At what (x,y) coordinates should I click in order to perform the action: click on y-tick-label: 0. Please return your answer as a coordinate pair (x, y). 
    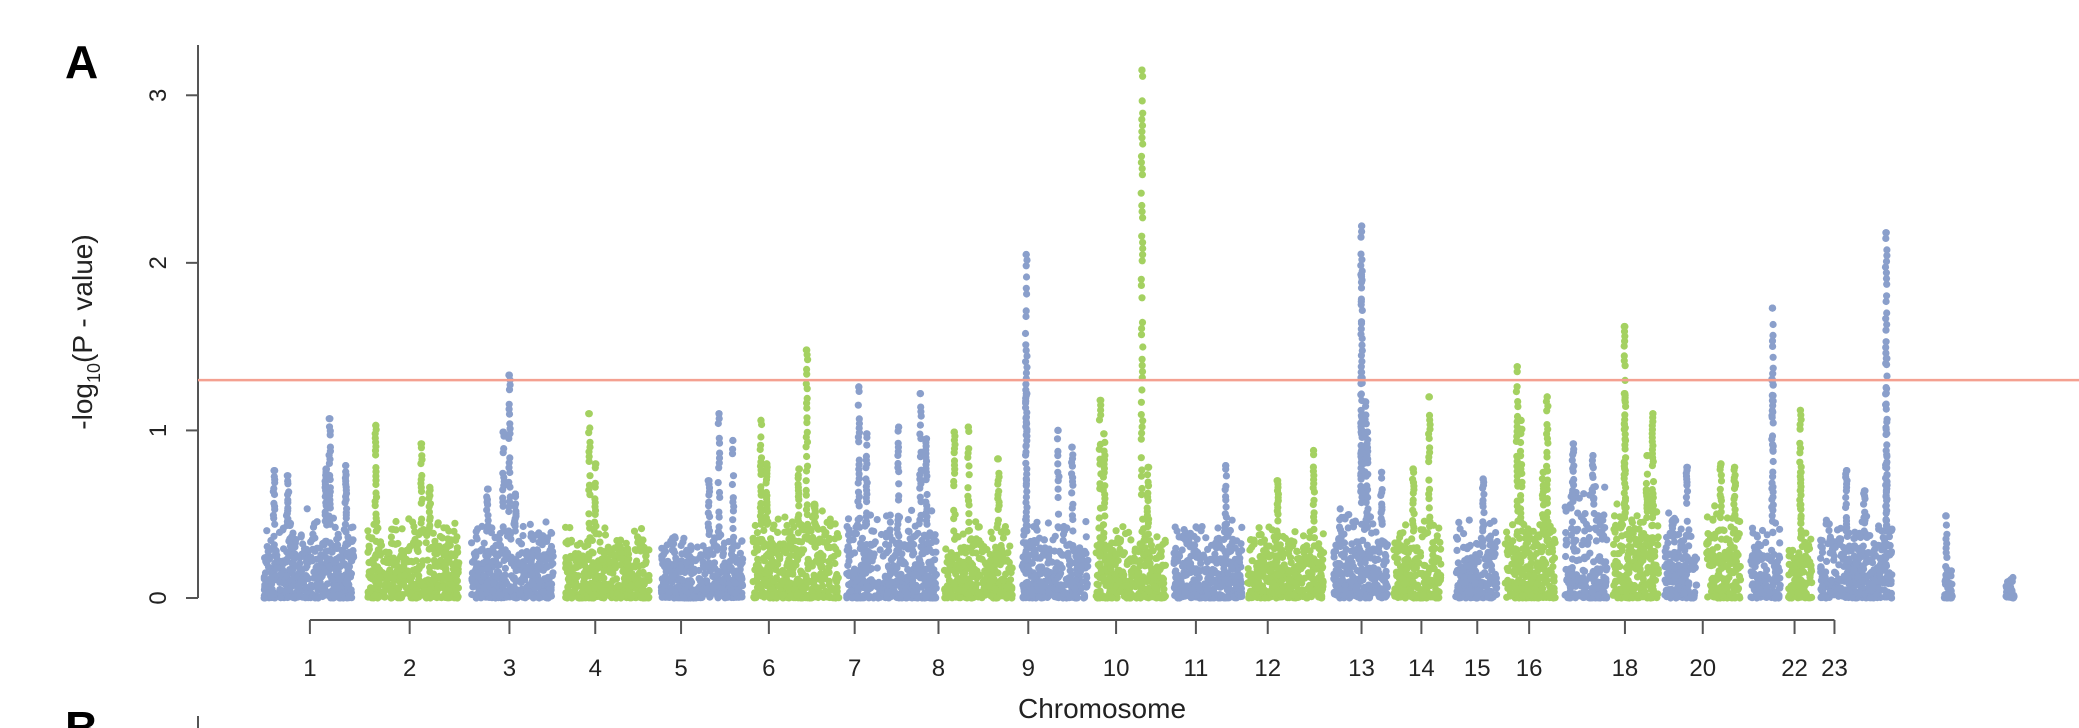
    Looking at the image, I should click on (158, 597).